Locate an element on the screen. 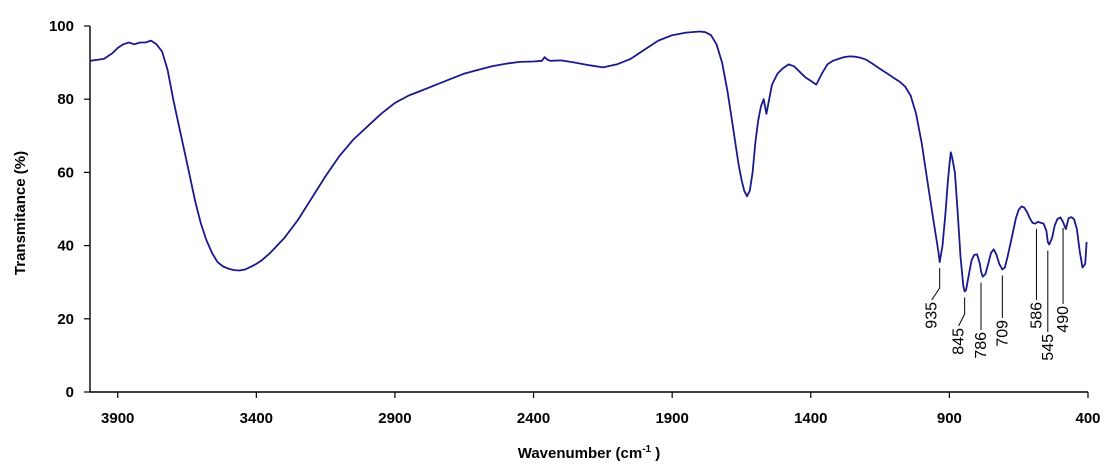 The width and height of the screenshot is (1105, 466). x-axis-ticks: 3900 3400 2900 2400 1900 1400 900 400 is located at coordinates (601, 409).